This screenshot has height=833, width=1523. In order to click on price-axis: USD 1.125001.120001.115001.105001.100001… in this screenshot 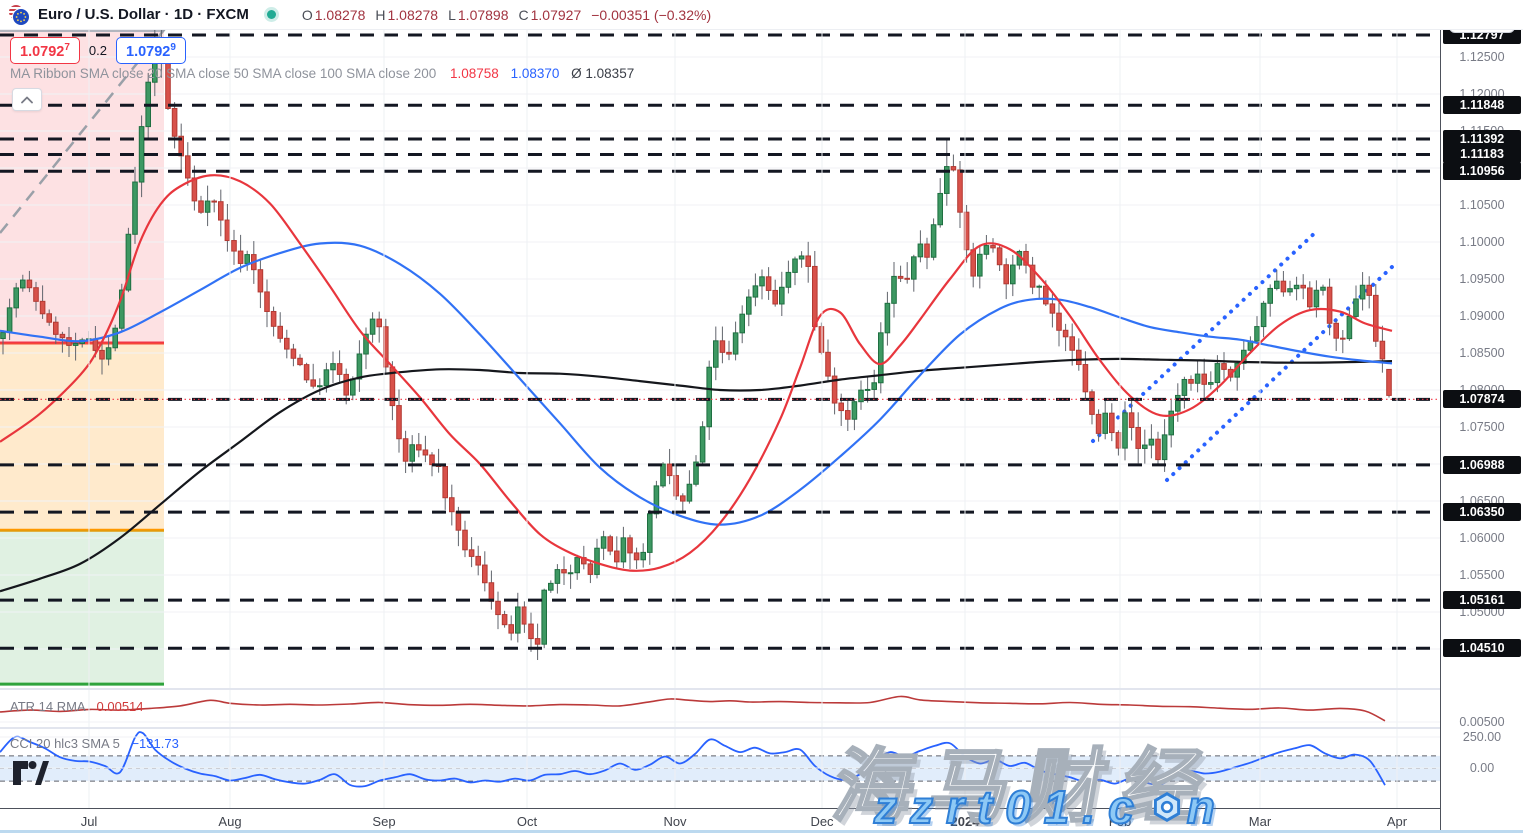, I will do `click(1481, 416)`.